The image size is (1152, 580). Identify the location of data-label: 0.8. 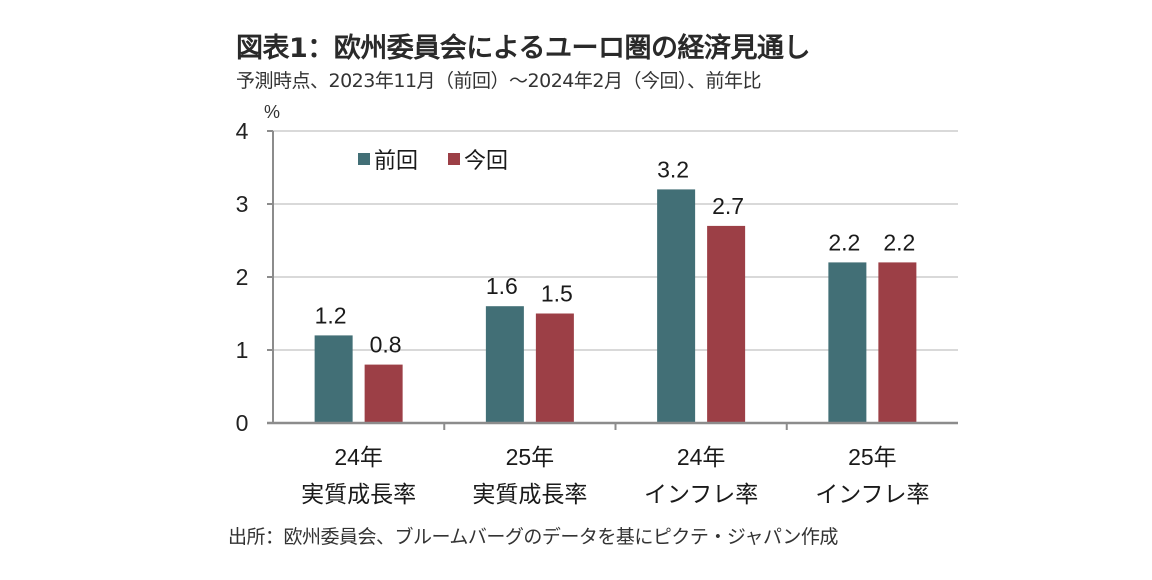
(386, 345).